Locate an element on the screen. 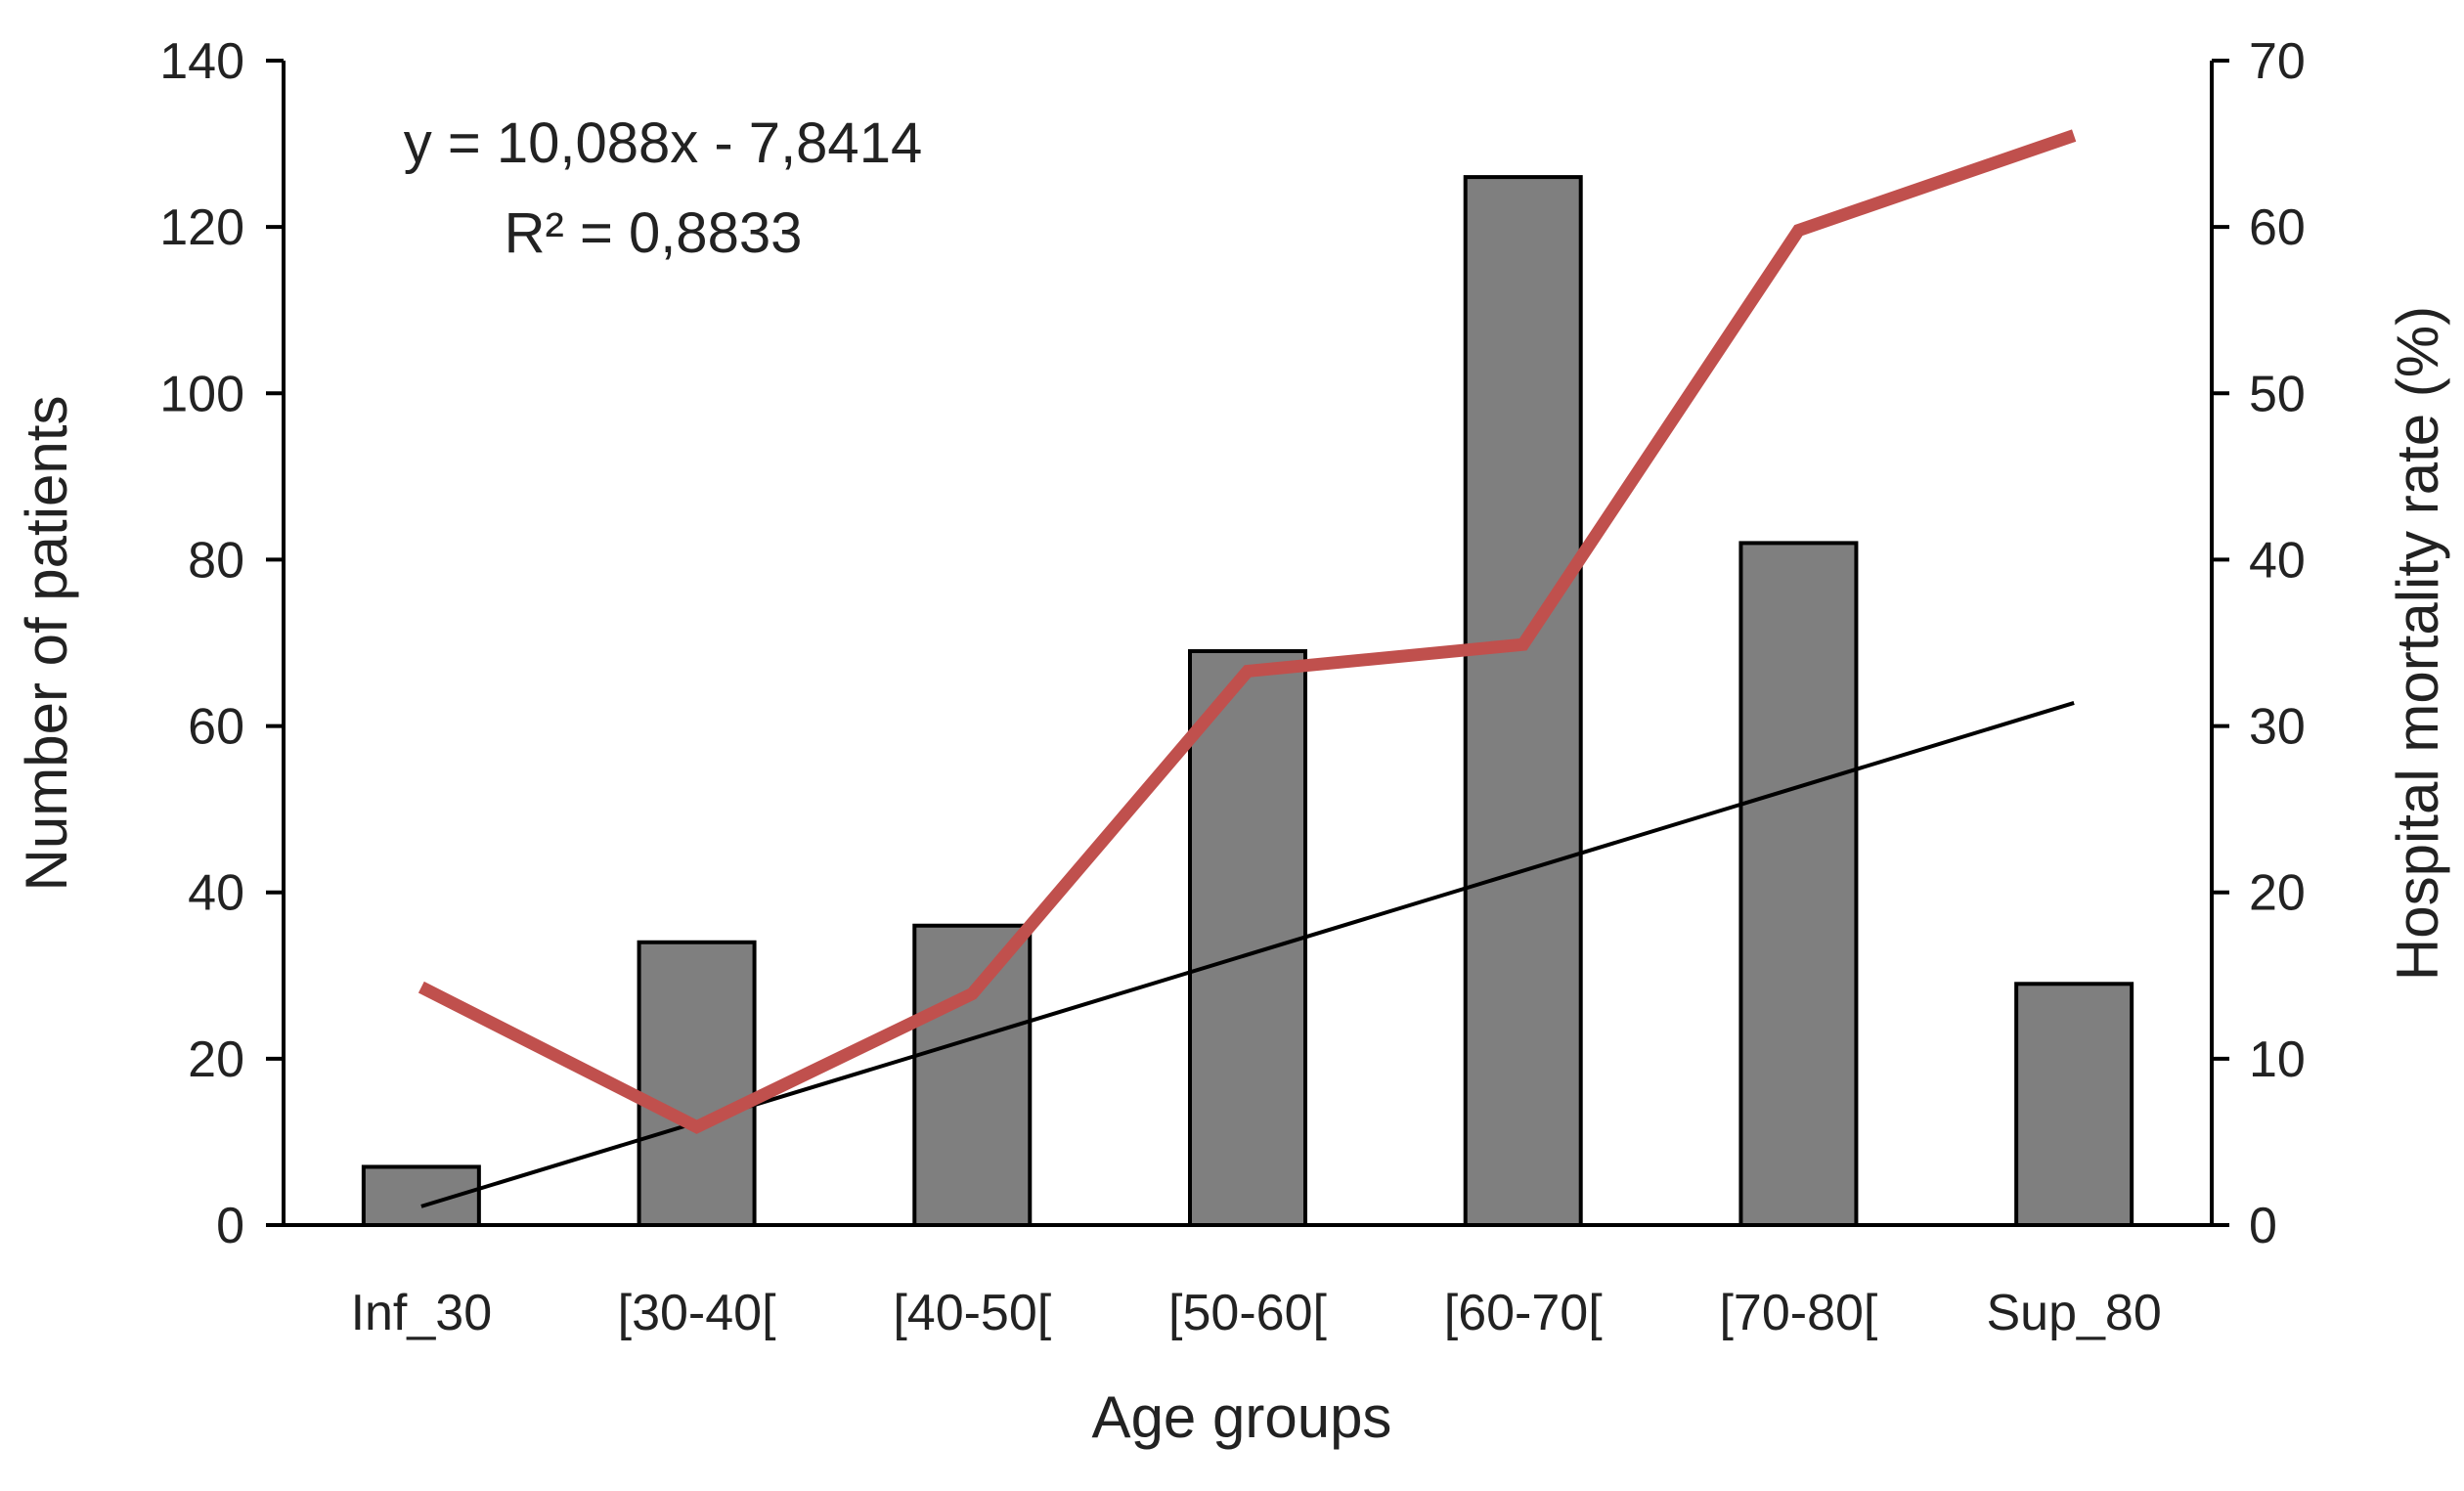  y-tick-label-1: 20 is located at coordinates (216, 1060).